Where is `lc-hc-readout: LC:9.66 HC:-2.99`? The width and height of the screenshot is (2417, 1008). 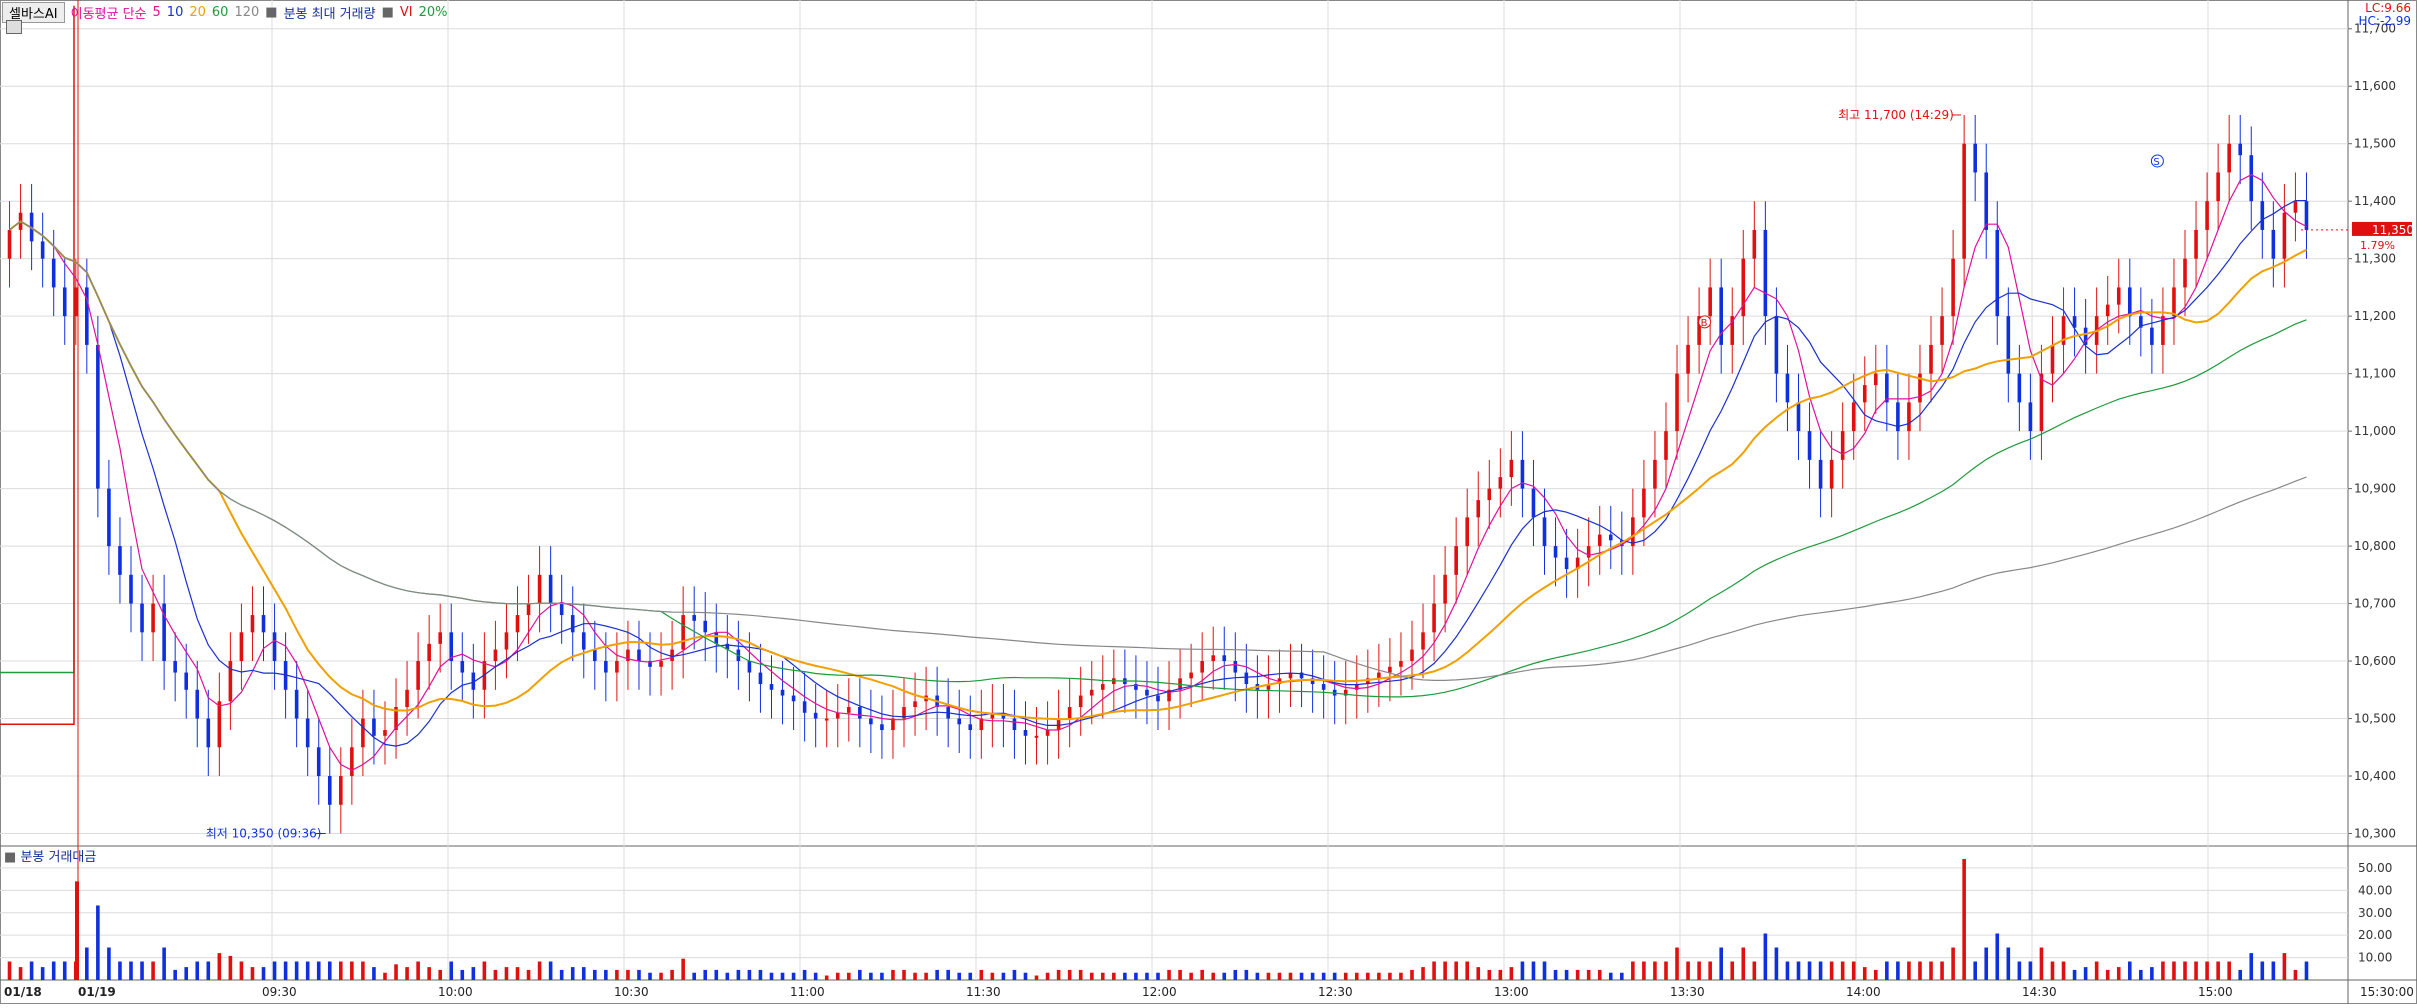 lc-hc-readout: LC:9.66 HC:-2.99 is located at coordinates (2385, 15).